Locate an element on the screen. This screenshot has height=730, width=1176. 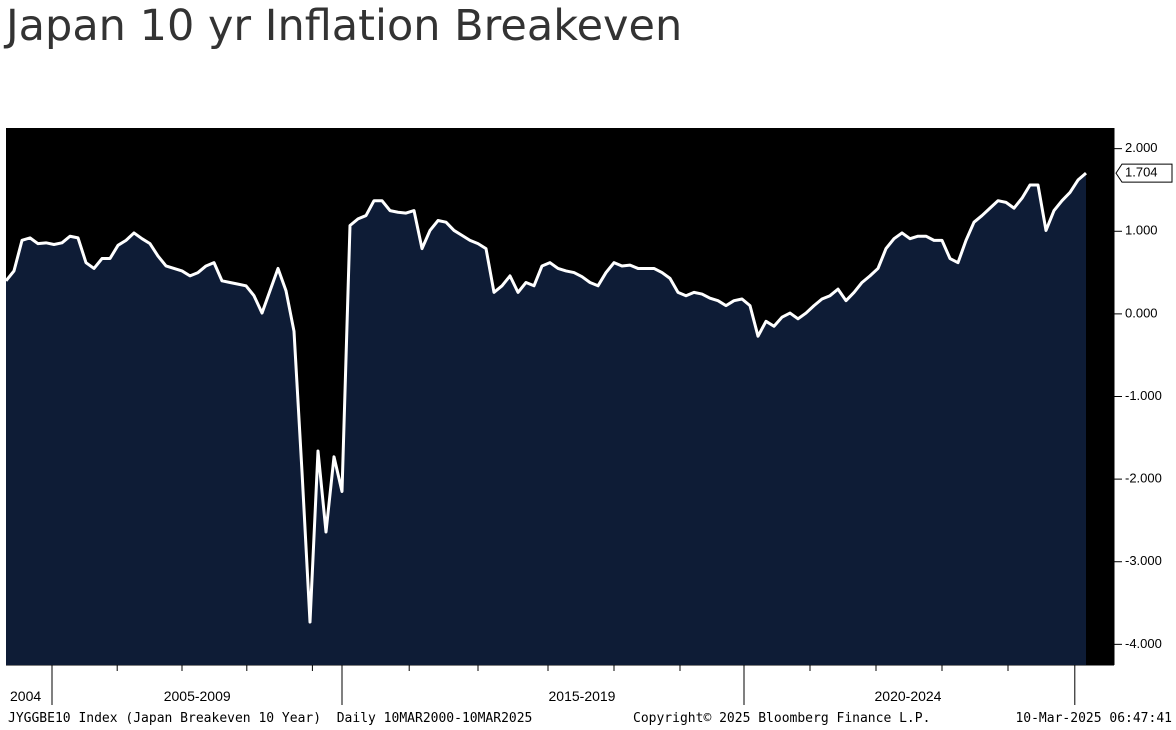
y-tick-label: 2.000 is located at coordinates (1141, 147).